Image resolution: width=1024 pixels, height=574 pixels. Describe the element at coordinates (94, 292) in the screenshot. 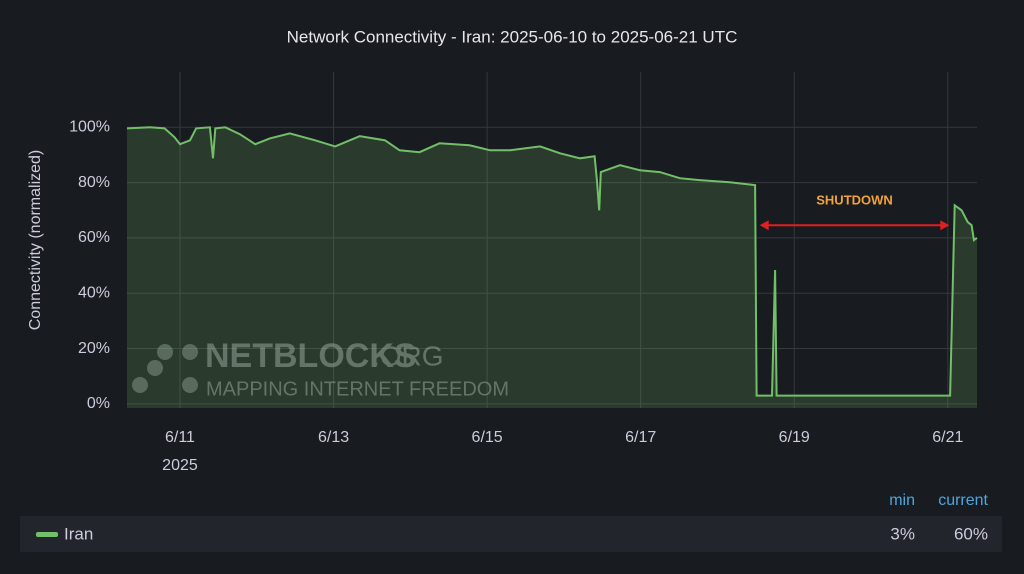

I see `y-tick-label: 40%` at that location.